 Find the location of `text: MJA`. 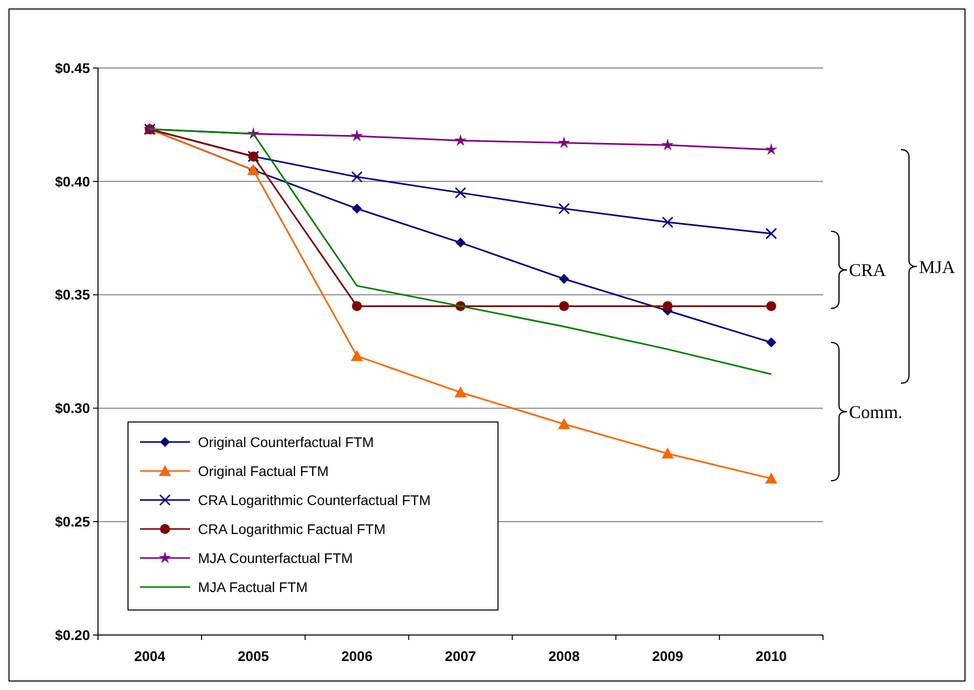

text: MJA is located at coordinates (937, 266).